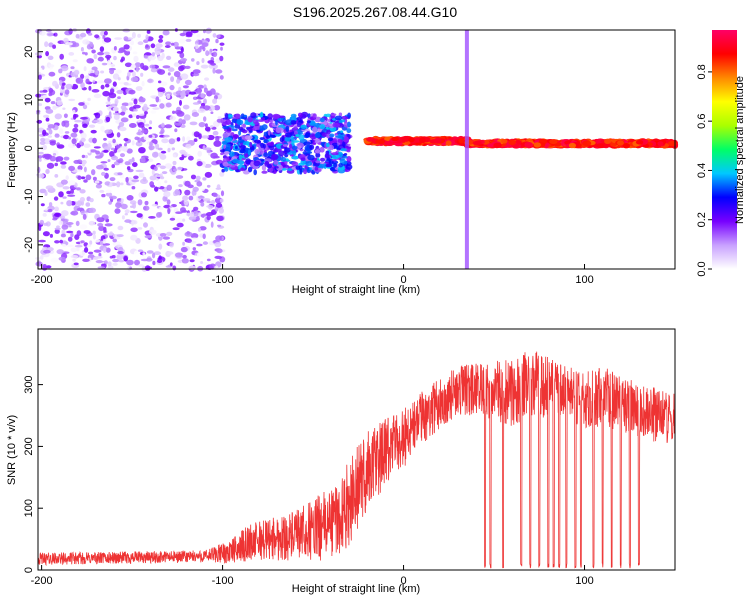  What do you see at coordinates (12, 150) in the screenshot?
I see `spectrogram-y-axis-label: Frequency (Hz)` at bounding box center [12, 150].